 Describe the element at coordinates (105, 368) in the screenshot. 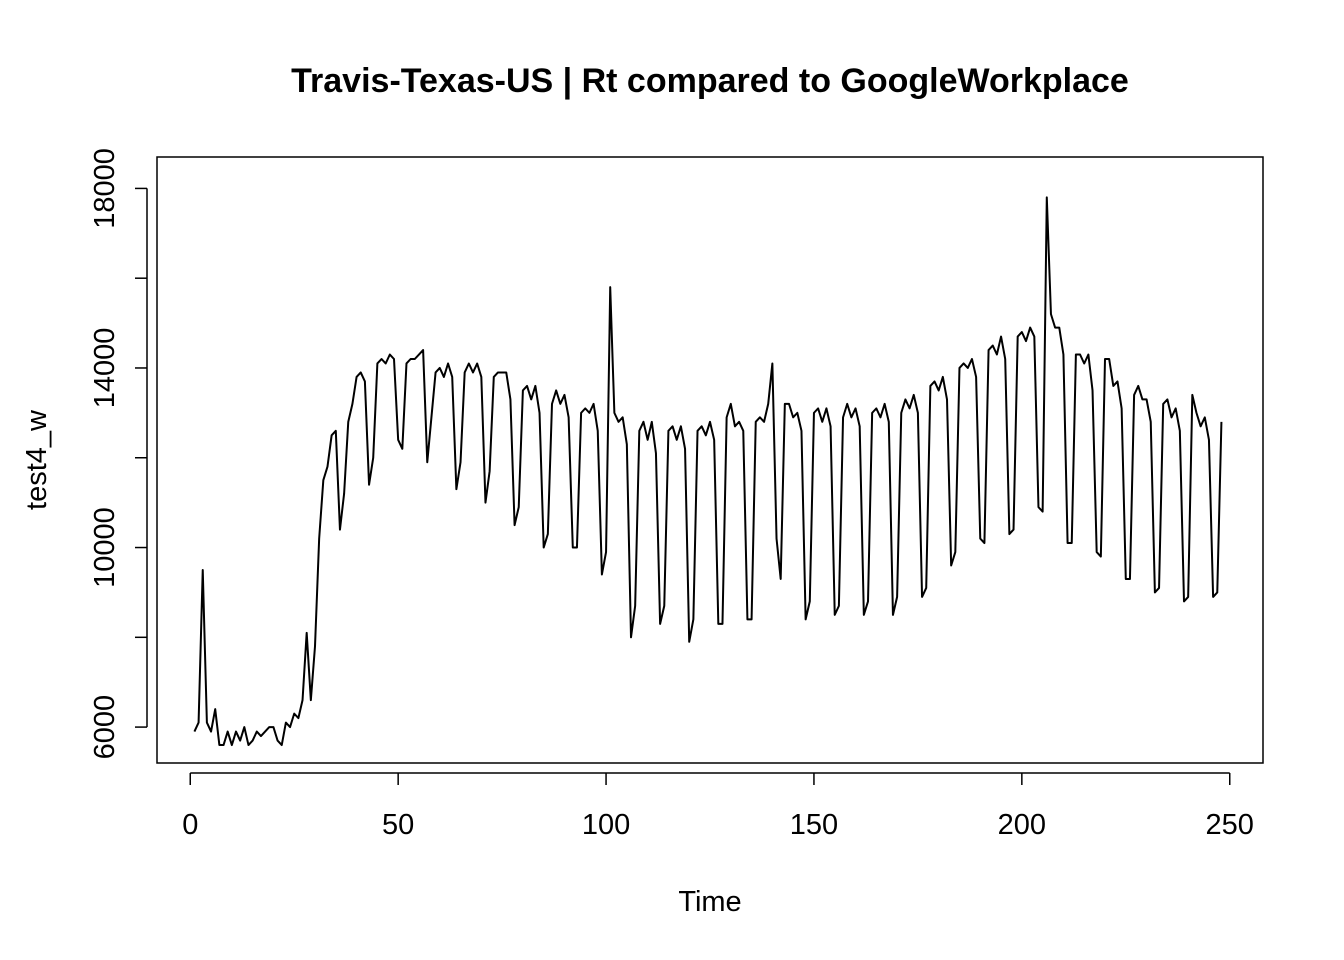

I see `y-tick-label: 14000` at that location.